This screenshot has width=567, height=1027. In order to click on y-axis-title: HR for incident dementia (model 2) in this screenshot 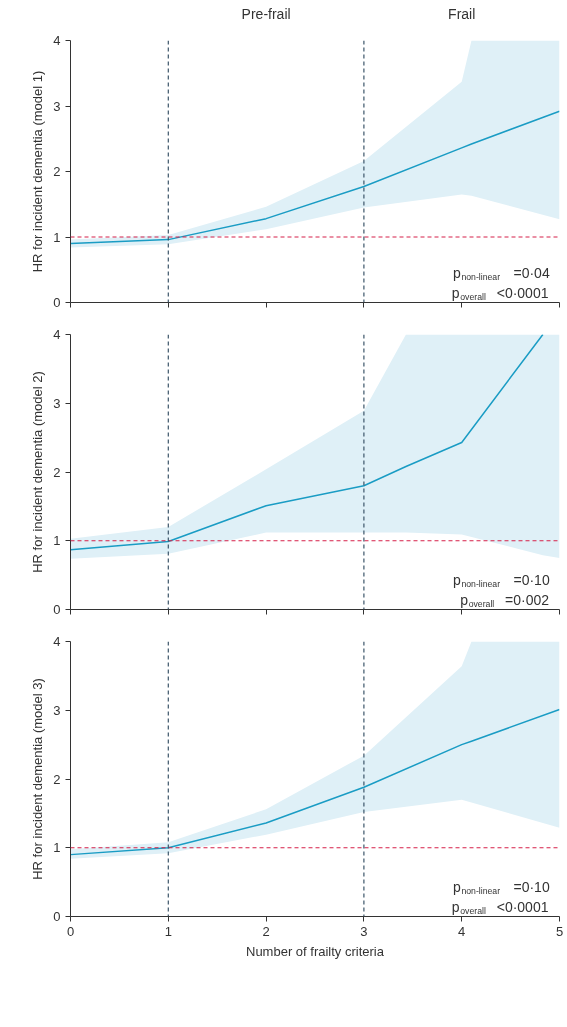, I will do `click(38, 472)`.